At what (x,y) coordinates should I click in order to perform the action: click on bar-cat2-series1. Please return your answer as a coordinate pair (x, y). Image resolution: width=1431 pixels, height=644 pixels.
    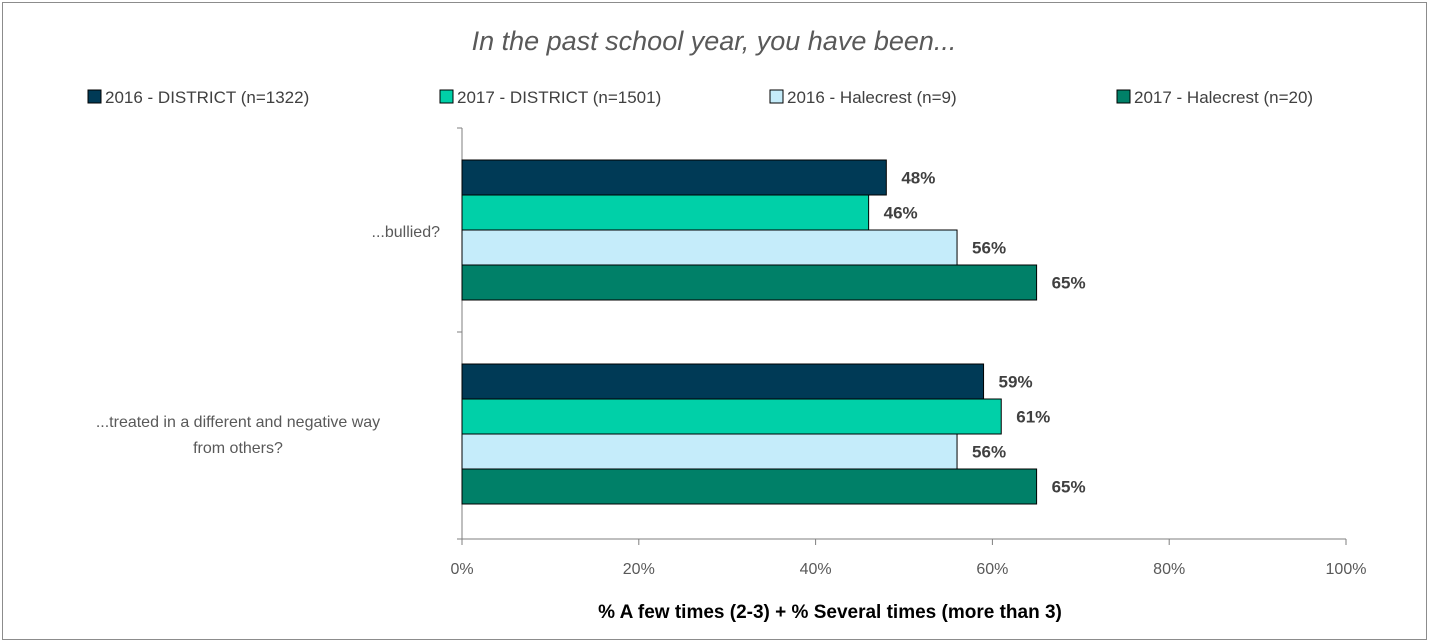
    Looking at the image, I should click on (723, 381).